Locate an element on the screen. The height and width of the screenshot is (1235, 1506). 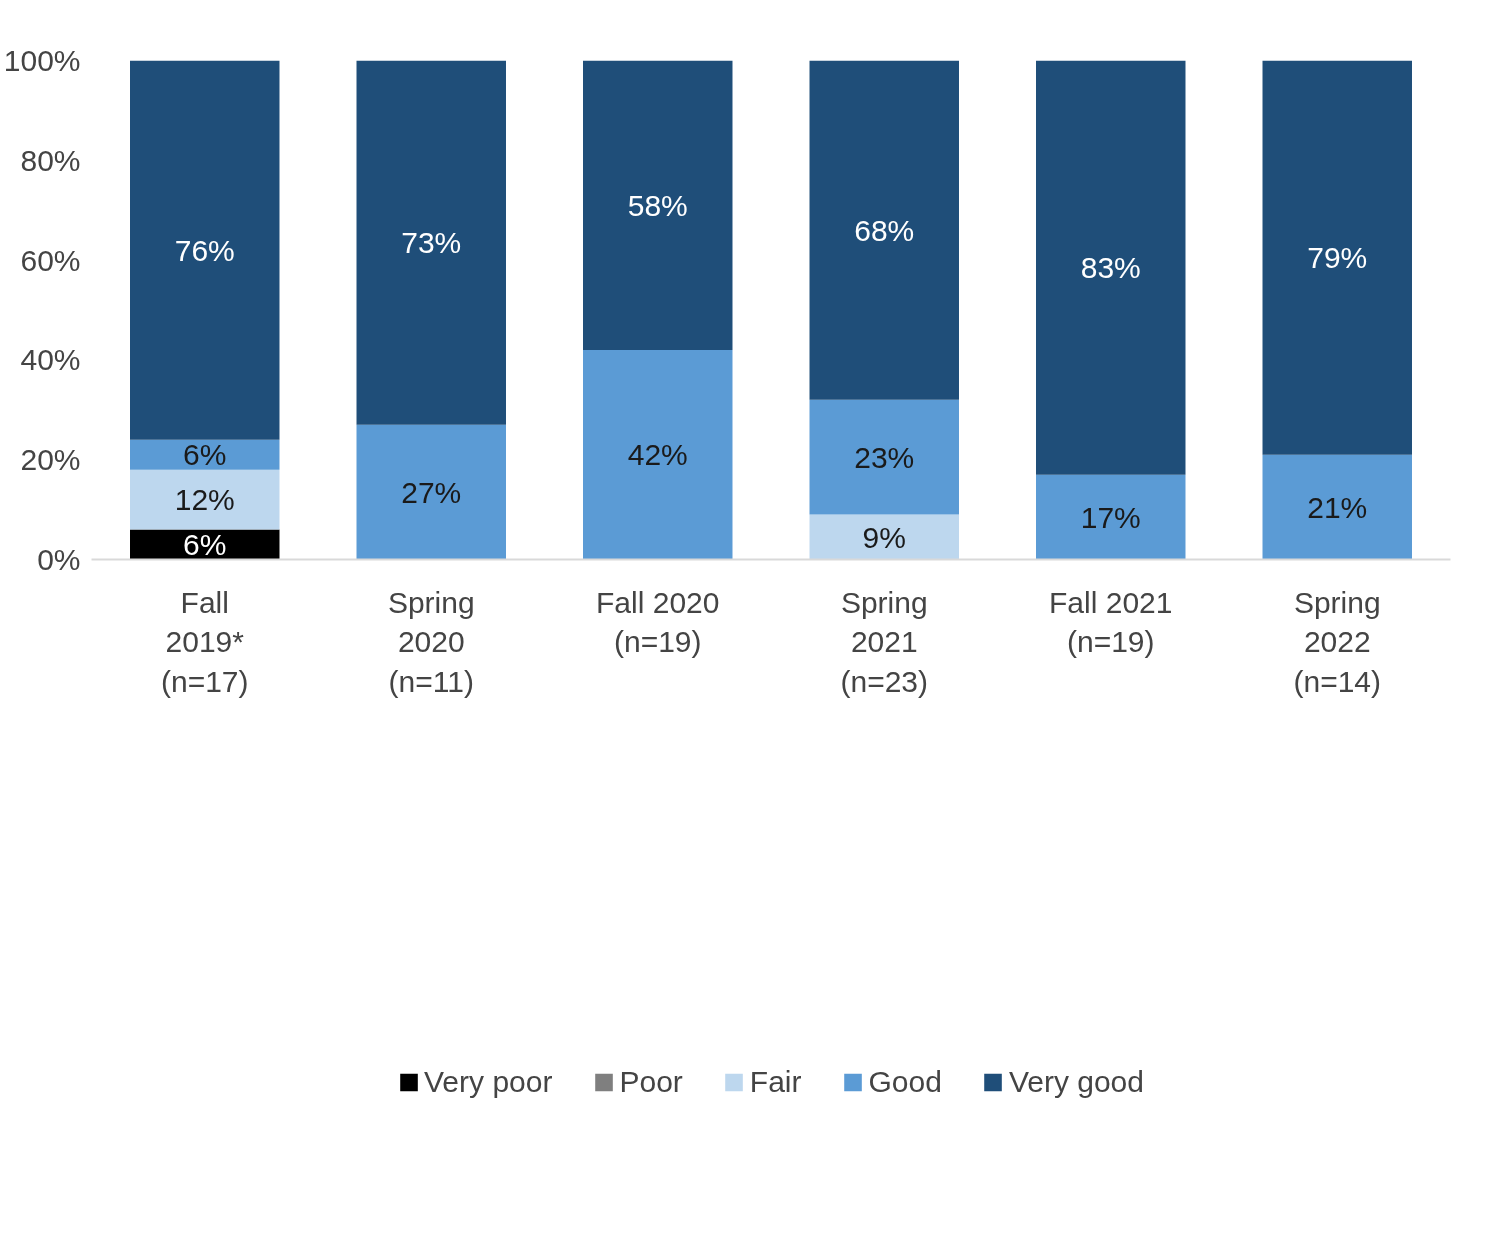
y-tick-label: 0% is located at coordinates (59, 559).